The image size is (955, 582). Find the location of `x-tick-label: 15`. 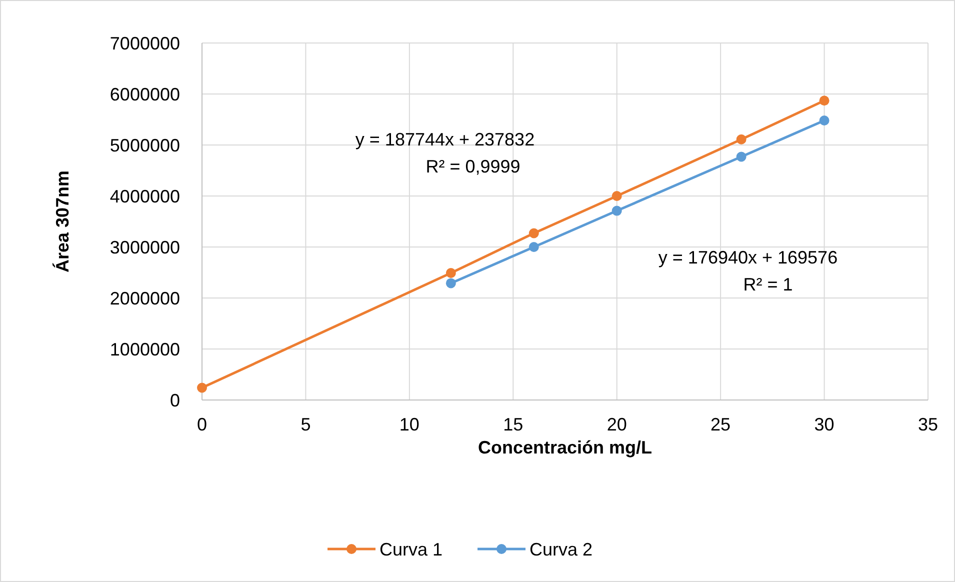

x-tick-label: 15 is located at coordinates (513, 424).